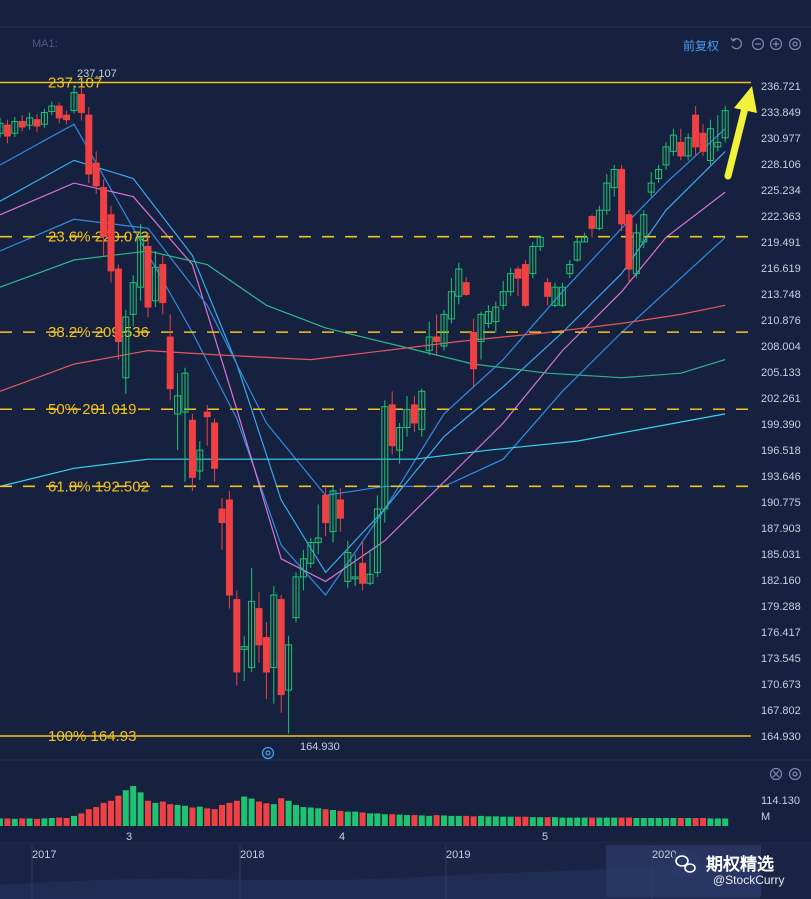 The width and height of the screenshot is (811, 899). Describe the element at coordinates (458, 855) in the screenshot. I see `year-label: 2019` at that location.